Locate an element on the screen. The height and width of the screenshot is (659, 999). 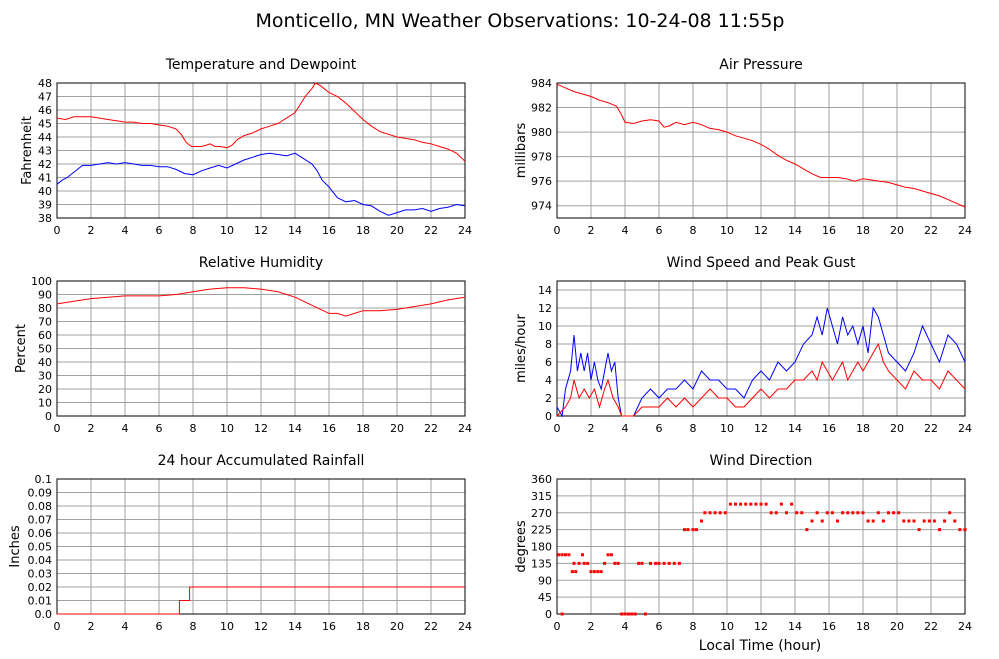
y-axis-label: Percent is located at coordinates (21, 348).